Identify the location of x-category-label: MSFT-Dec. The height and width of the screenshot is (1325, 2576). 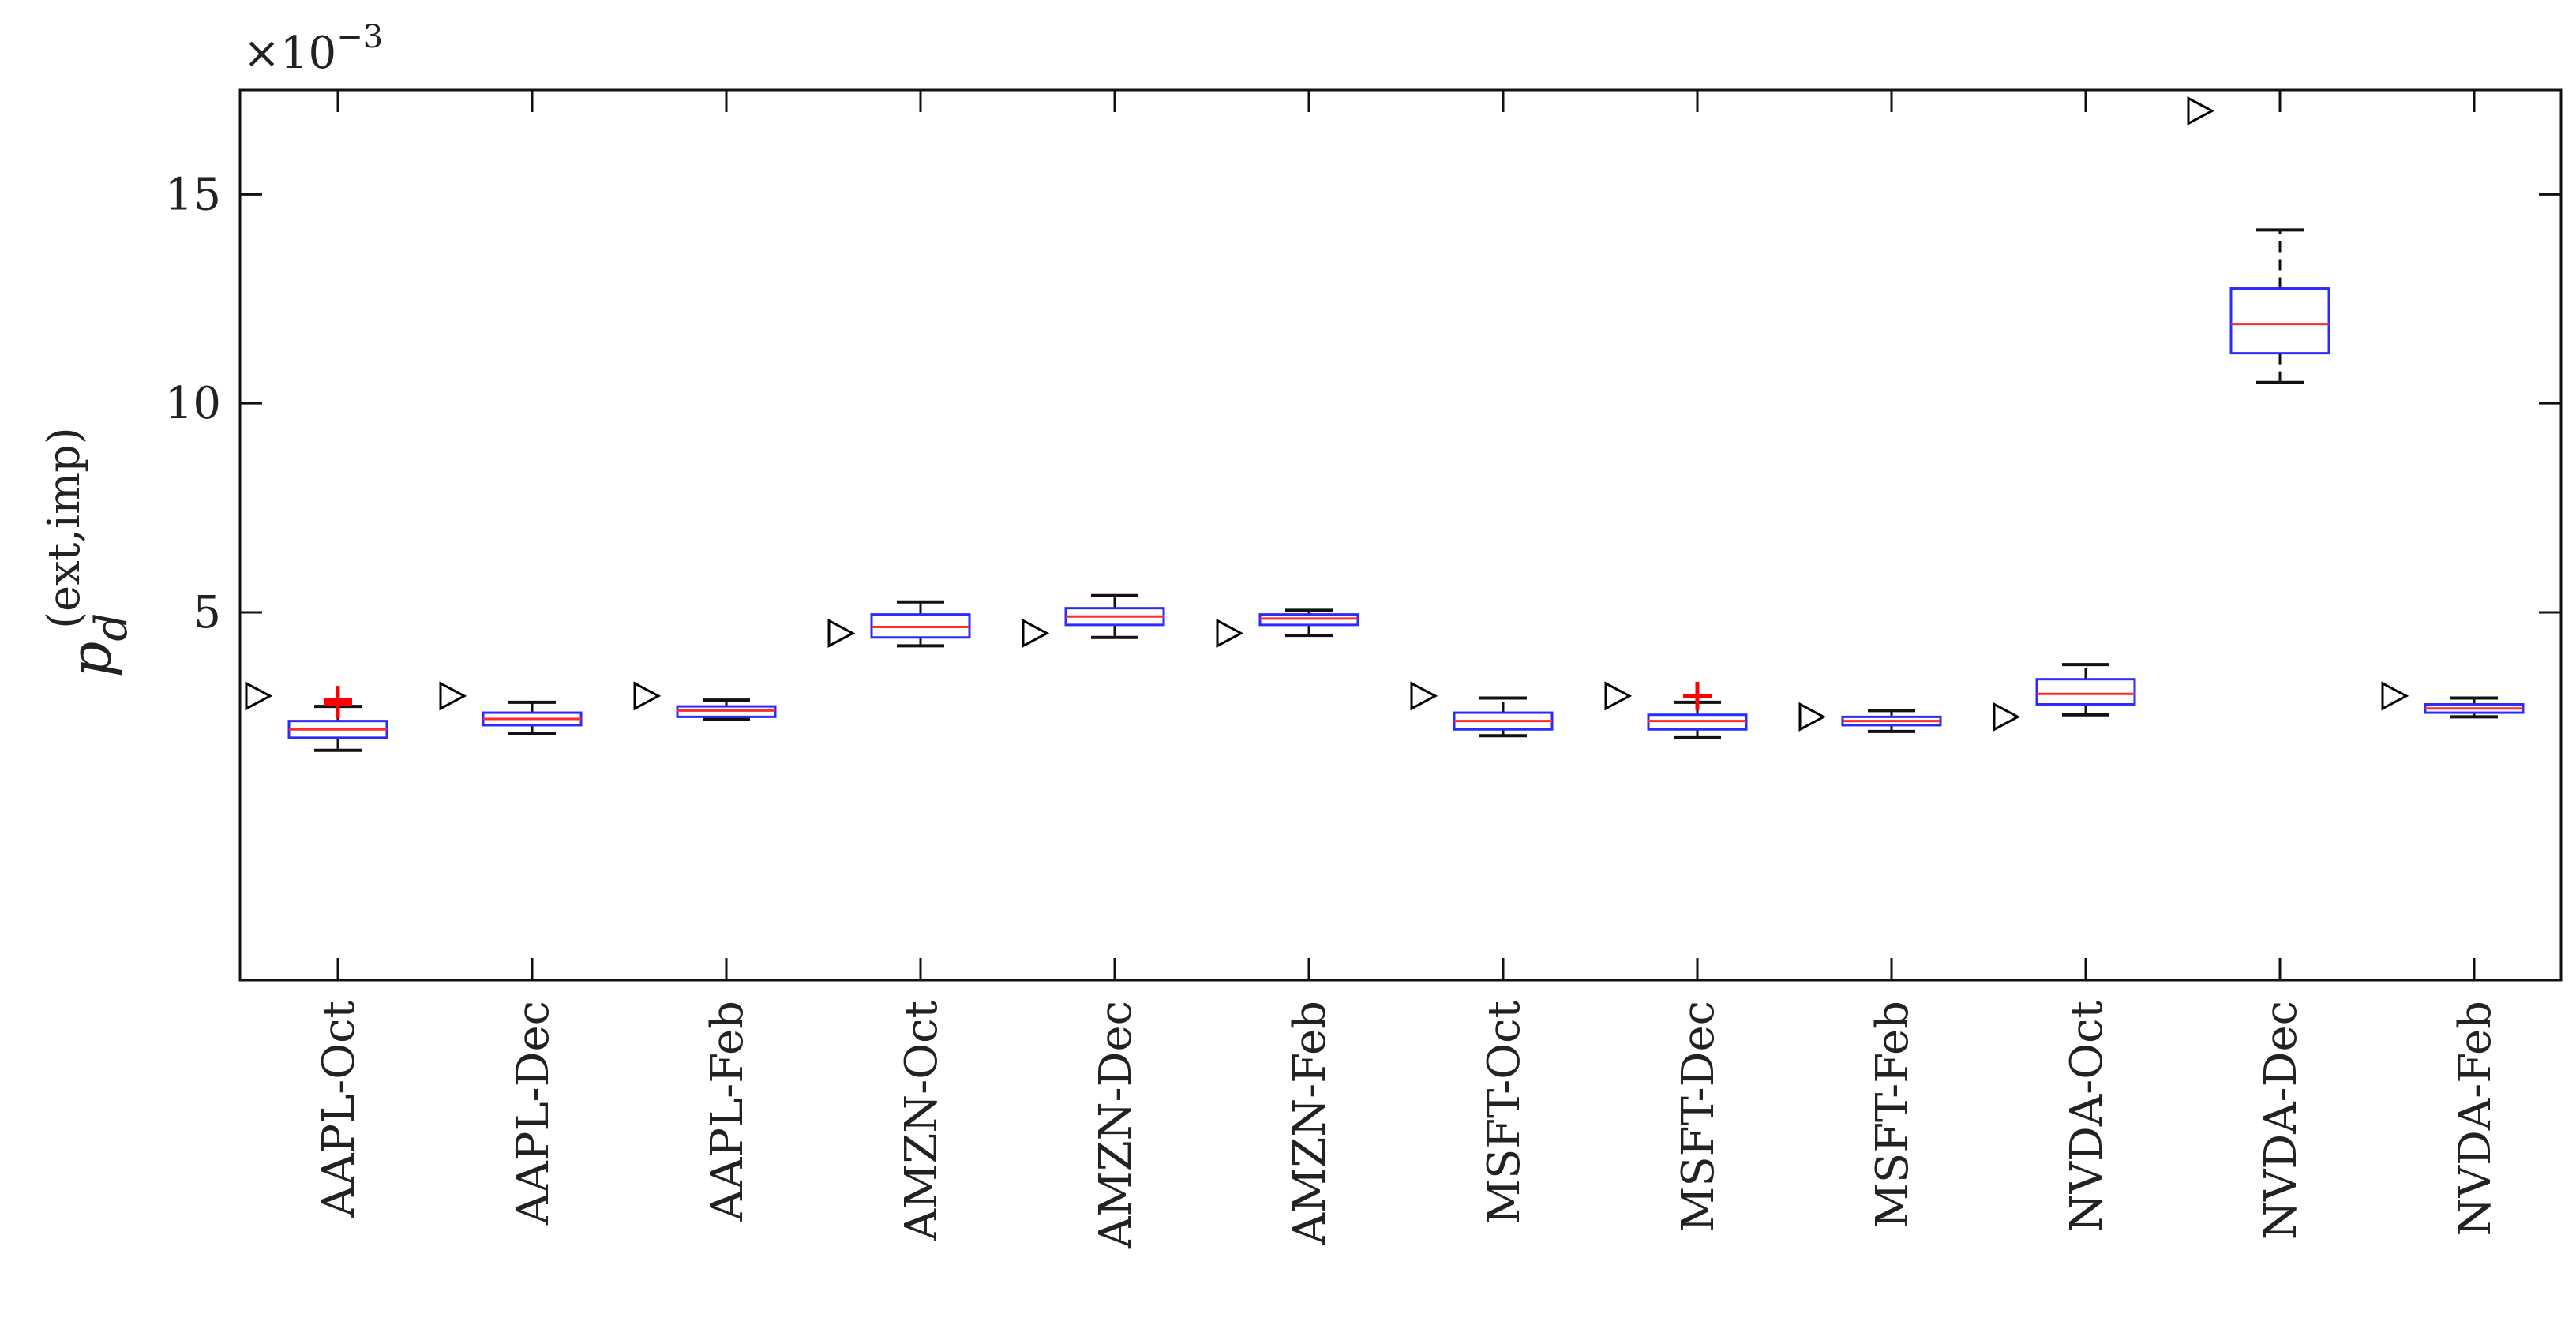
(1698, 1116).